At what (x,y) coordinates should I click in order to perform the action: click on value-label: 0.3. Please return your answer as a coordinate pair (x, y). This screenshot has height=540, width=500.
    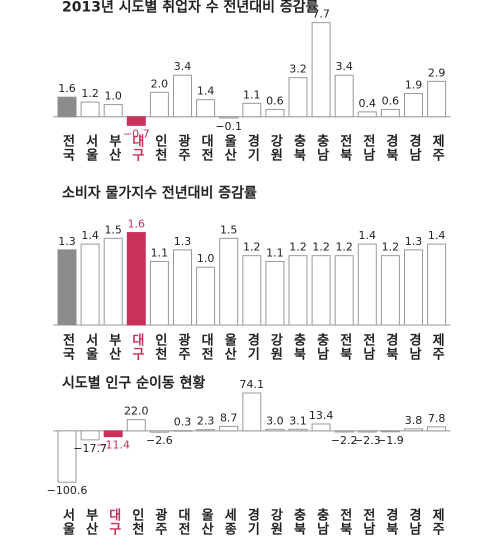
    Looking at the image, I should click on (183, 422).